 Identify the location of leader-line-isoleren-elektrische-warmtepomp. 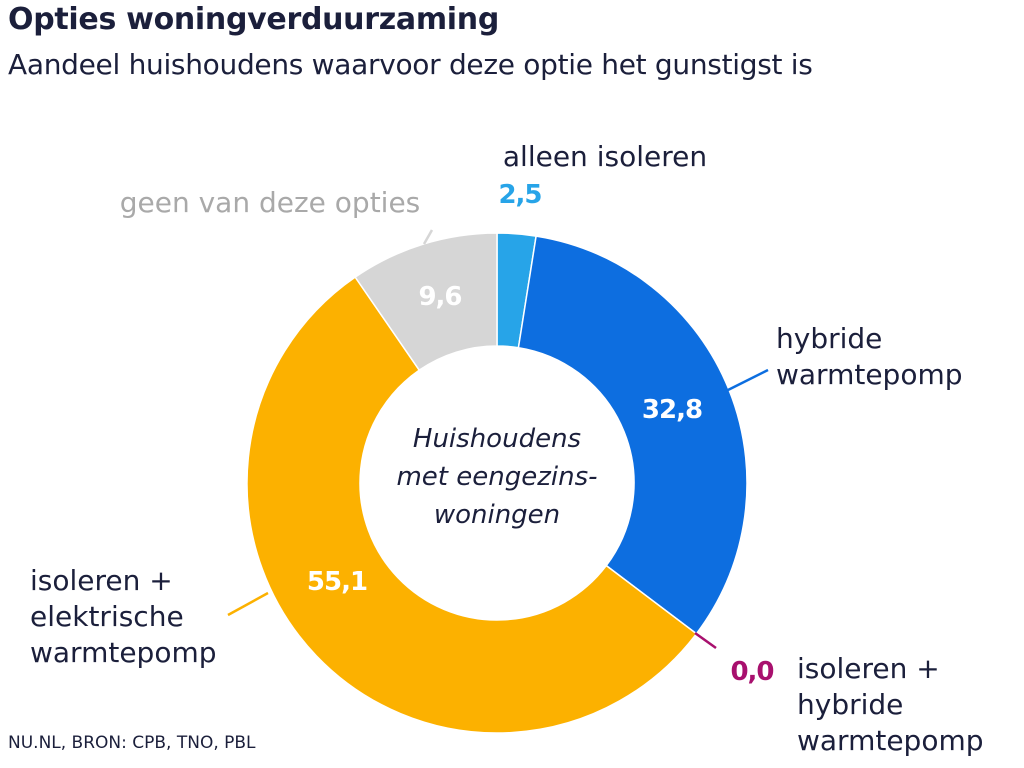
(248, 604).